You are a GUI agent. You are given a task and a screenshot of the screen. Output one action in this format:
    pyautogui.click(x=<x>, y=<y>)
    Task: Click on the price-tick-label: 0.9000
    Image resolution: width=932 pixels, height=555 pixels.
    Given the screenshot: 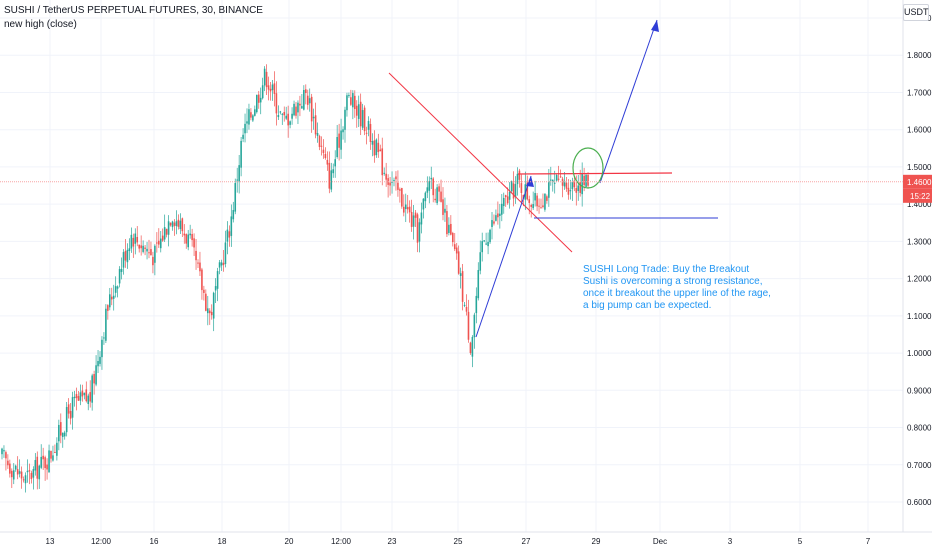 What is the action you would take?
    pyautogui.click(x=919, y=390)
    